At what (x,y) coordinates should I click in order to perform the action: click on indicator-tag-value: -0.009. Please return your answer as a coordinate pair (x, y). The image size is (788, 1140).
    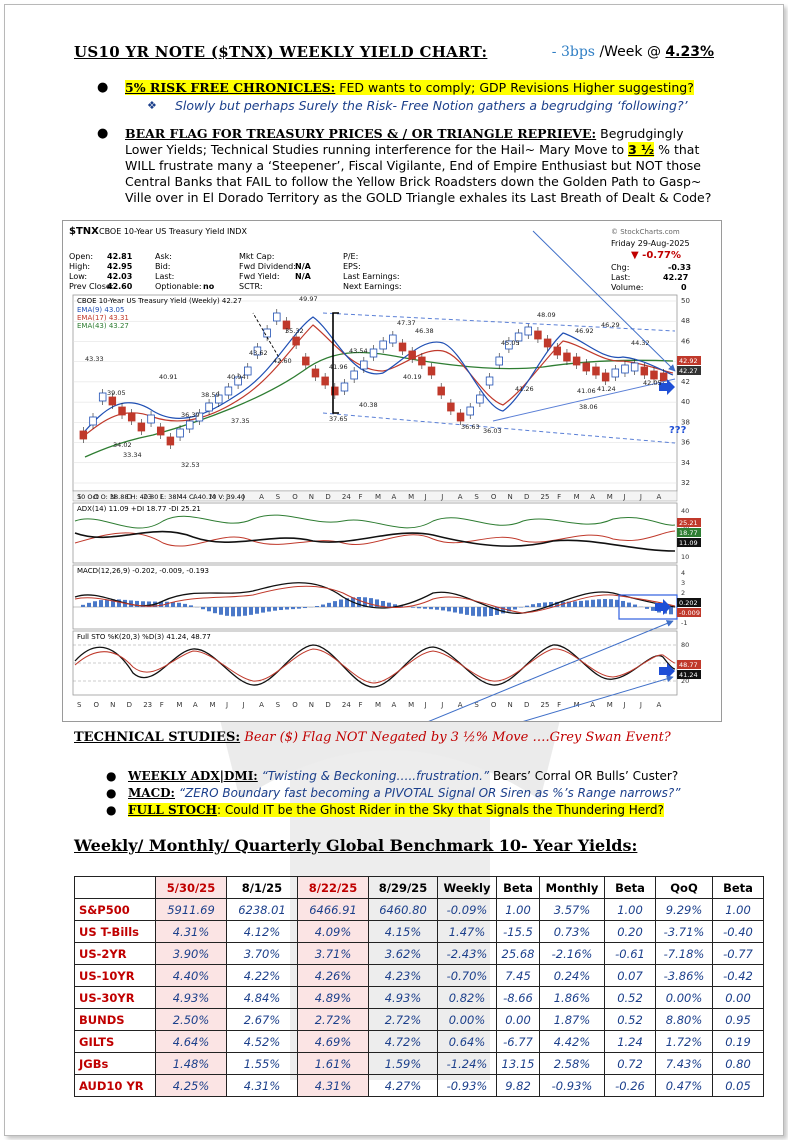
    Looking at the image, I should click on (689, 613).